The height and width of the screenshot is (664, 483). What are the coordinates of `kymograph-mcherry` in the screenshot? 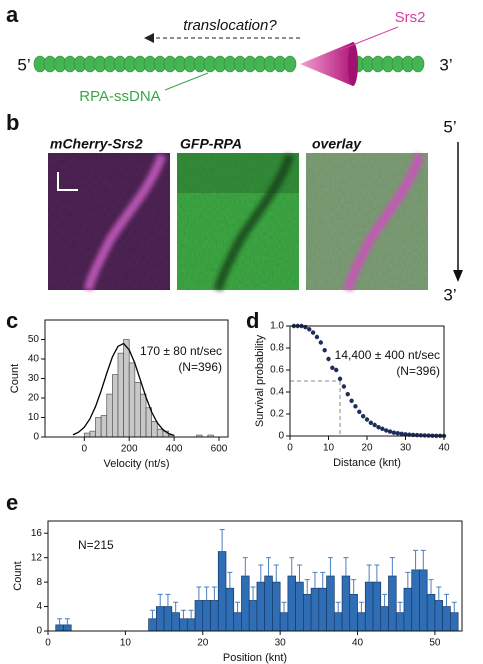 It's located at (109, 222).